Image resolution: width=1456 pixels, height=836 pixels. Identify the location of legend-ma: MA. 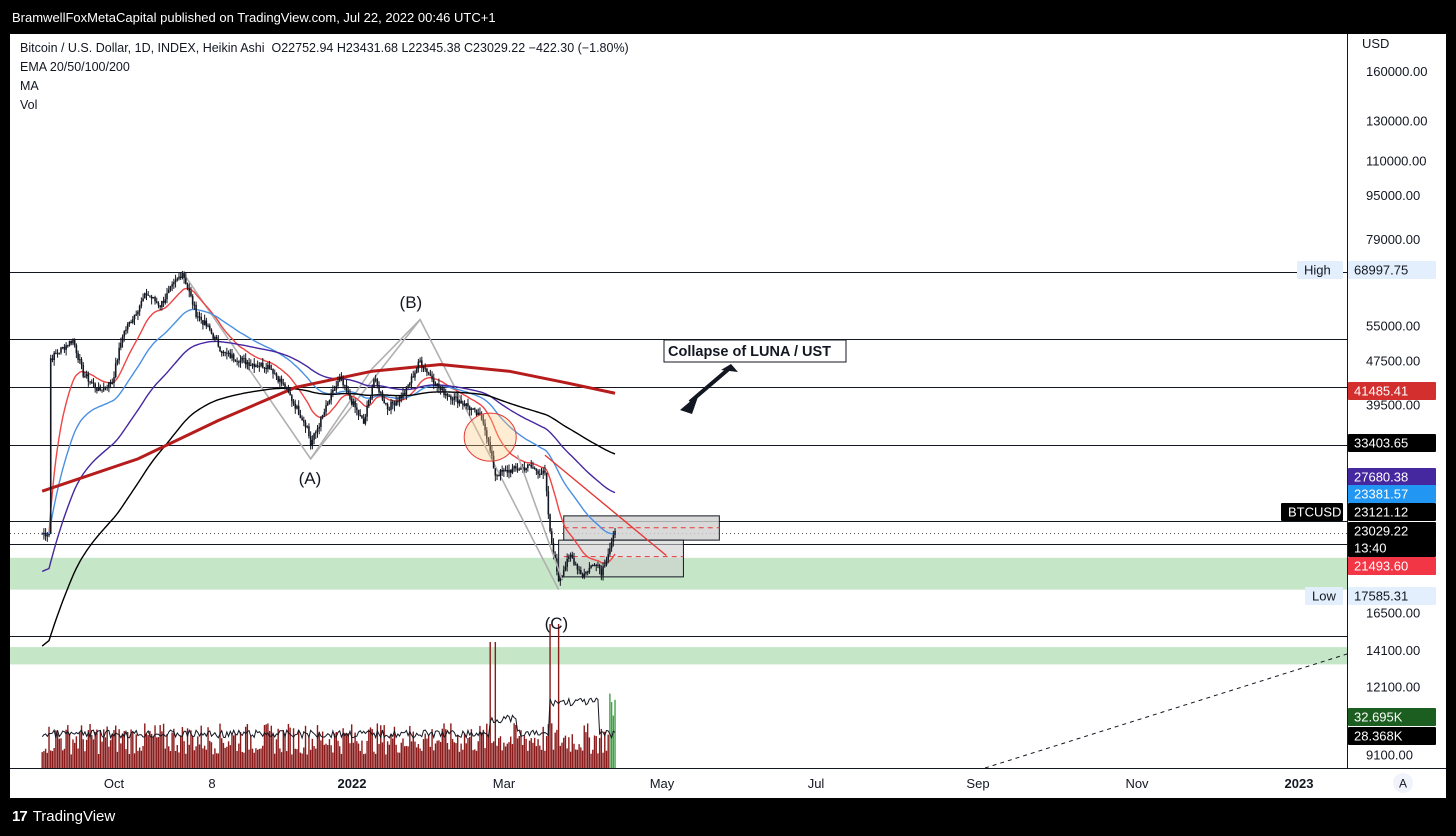
(29, 86).